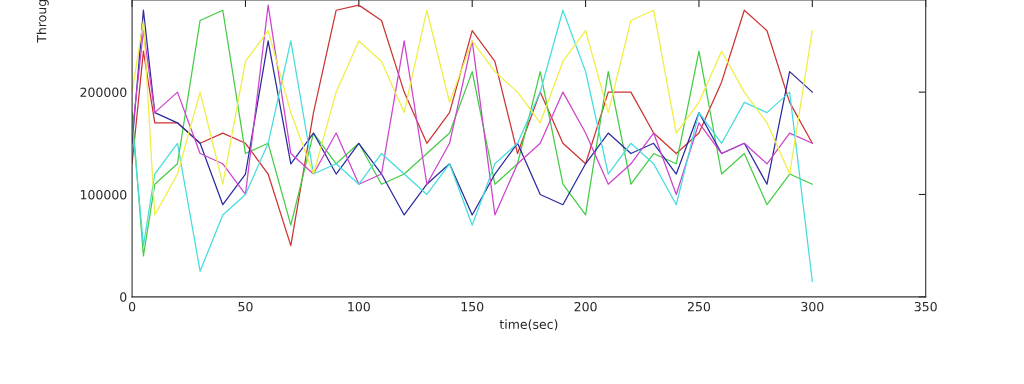 This screenshot has height=384, width=1024. What do you see at coordinates (528, 325) in the screenshot?
I see `x-axis-title: time(sec)` at bounding box center [528, 325].